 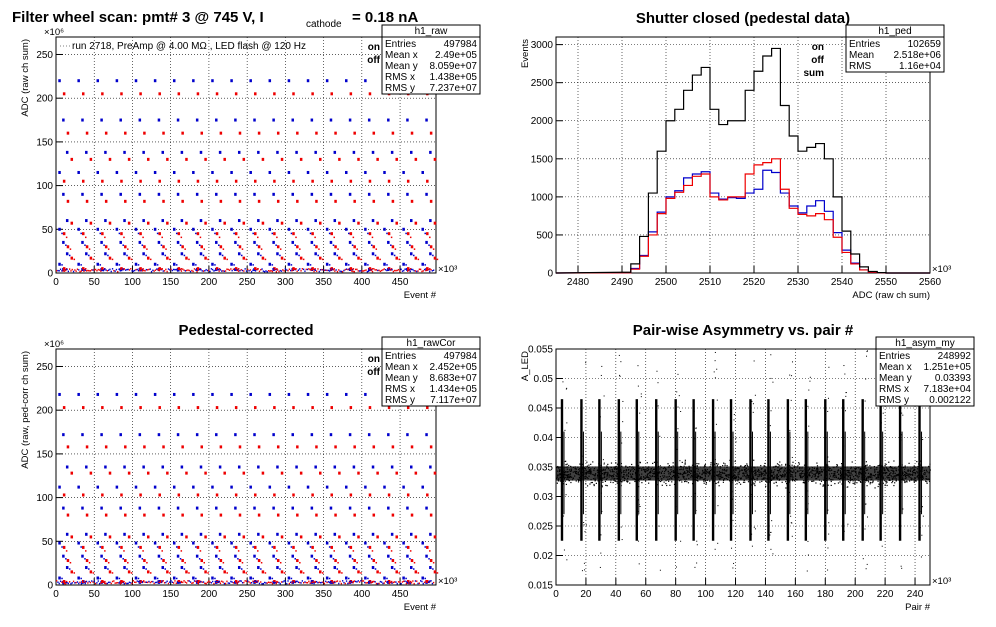 I want to click on x-exponent: ×10³, so click(x=447, y=269).